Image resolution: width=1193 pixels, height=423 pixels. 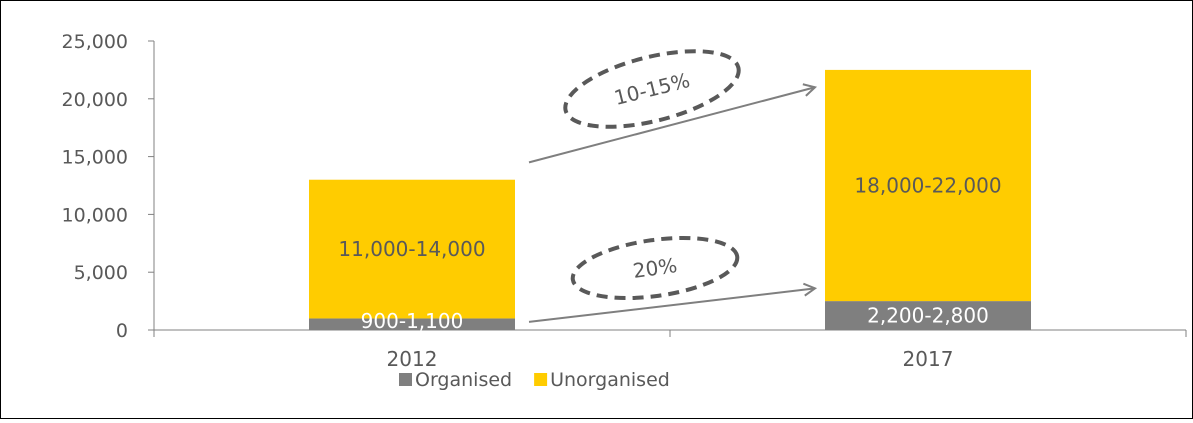 What do you see at coordinates (541, 379) in the screenshot?
I see `legend-swatch-unorganised` at bounding box center [541, 379].